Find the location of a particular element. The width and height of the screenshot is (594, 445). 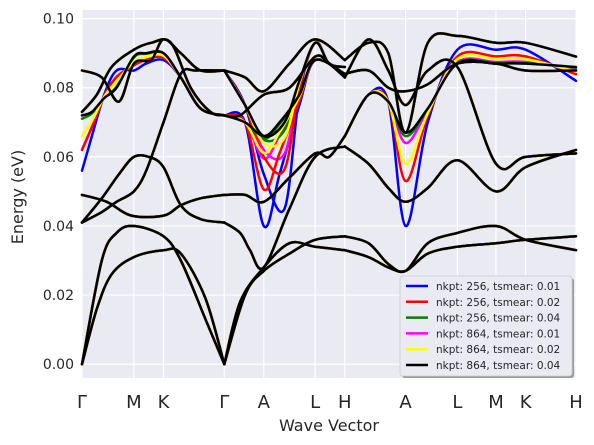

legend-label: nkpt: 256, tsmear: 0.01 is located at coordinates (498, 287).